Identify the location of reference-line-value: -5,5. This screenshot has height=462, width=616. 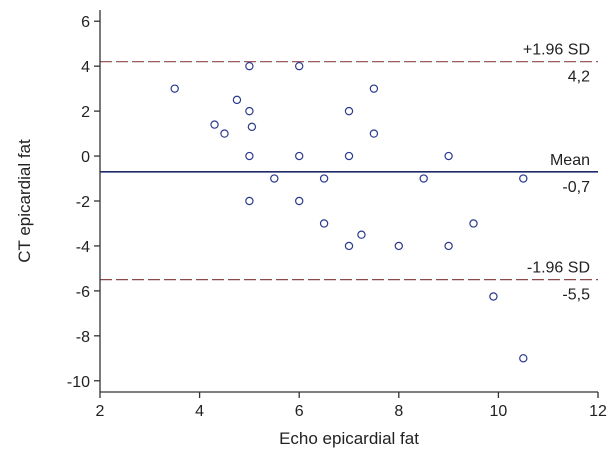
(576, 295).